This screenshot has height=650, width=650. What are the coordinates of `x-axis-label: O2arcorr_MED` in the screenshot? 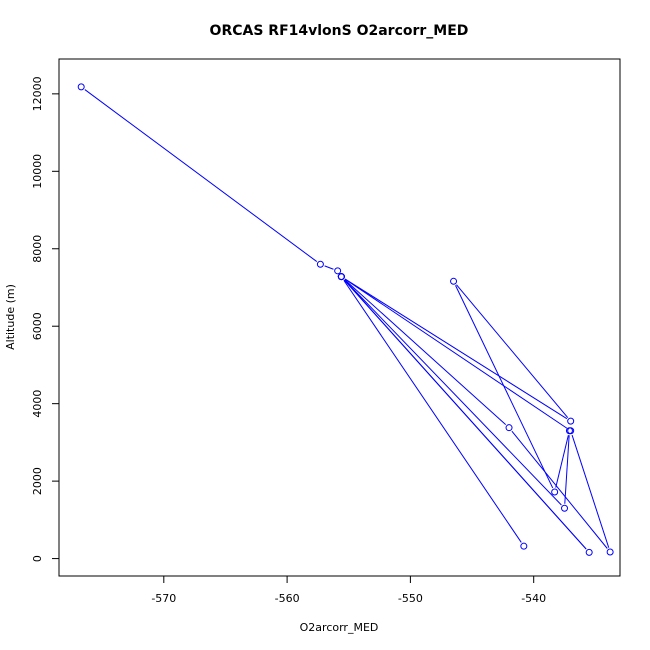 It's located at (339, 627).